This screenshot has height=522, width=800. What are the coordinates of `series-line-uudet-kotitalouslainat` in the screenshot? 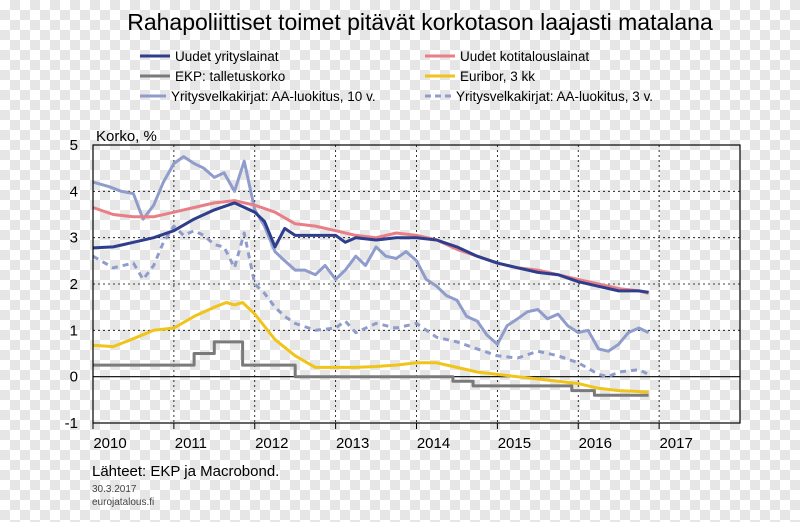 It's located at (370, 247).